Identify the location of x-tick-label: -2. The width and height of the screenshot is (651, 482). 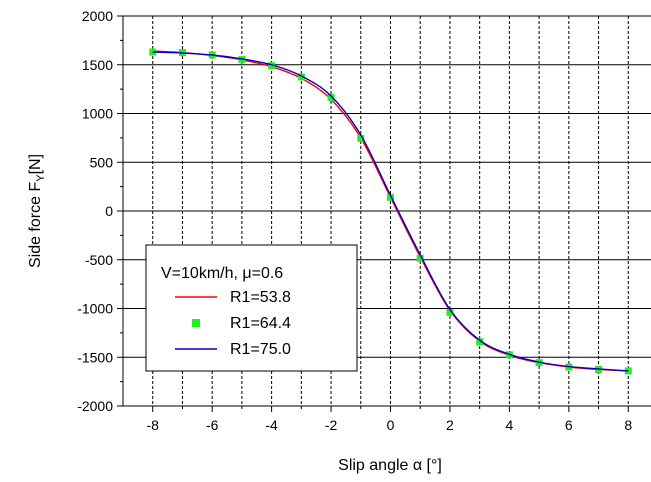
(331, 425).